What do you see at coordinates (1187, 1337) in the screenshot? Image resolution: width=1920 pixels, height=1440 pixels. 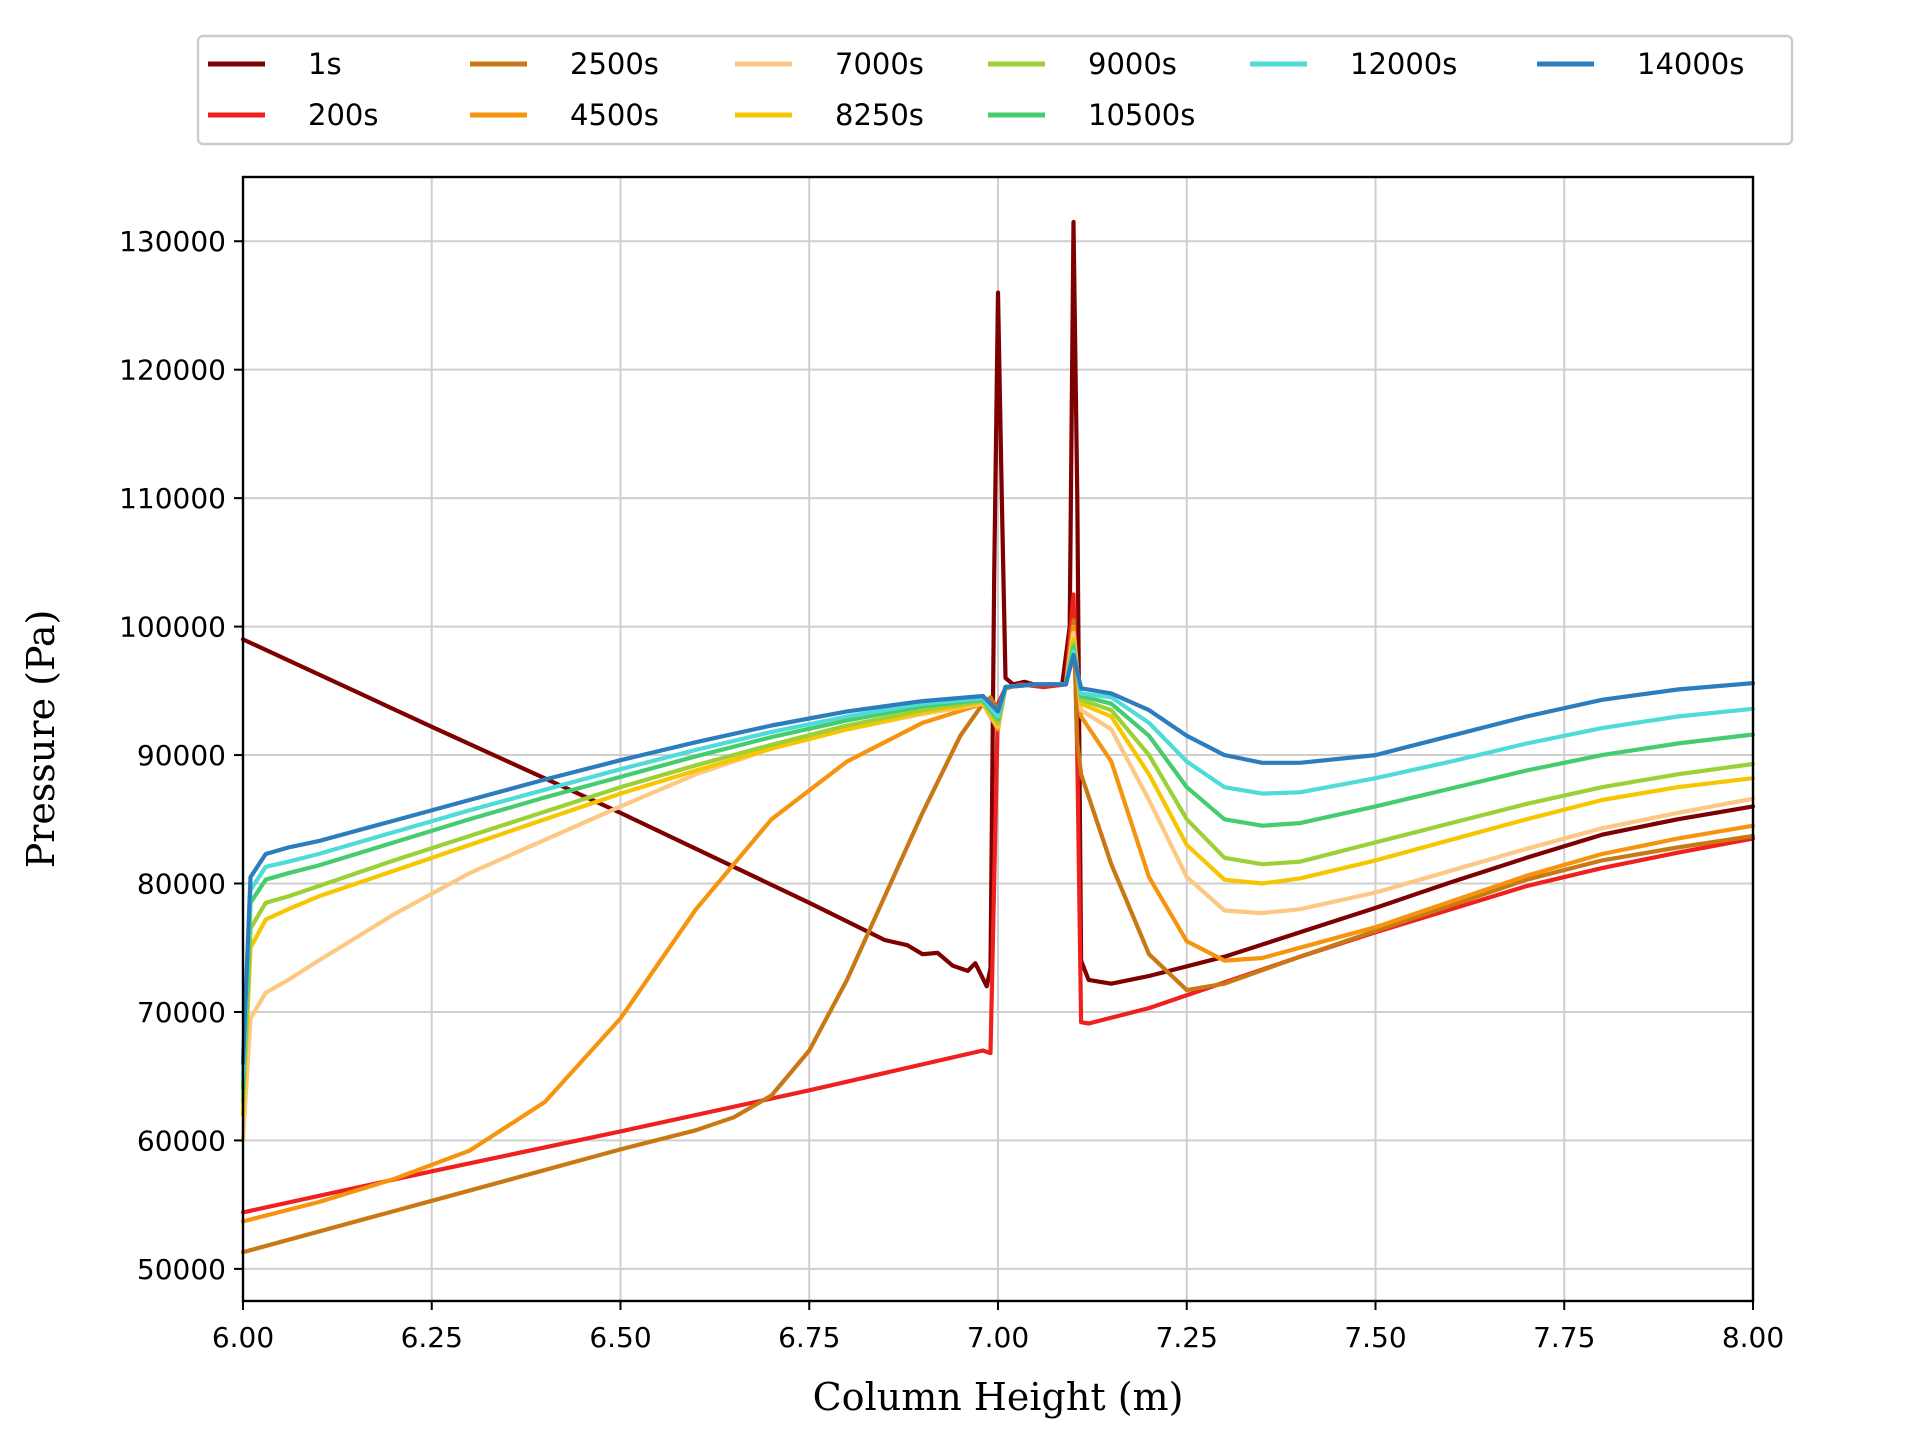 I see `x-tick-label: 7.25` at bounding box center [1187, 1337].